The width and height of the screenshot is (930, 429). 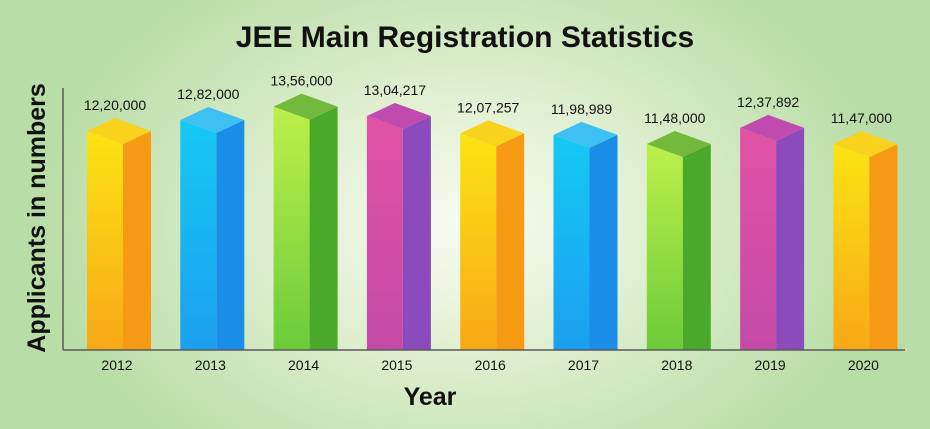 I want to click on x-axis-label: Year, so click(x=430, y=397).